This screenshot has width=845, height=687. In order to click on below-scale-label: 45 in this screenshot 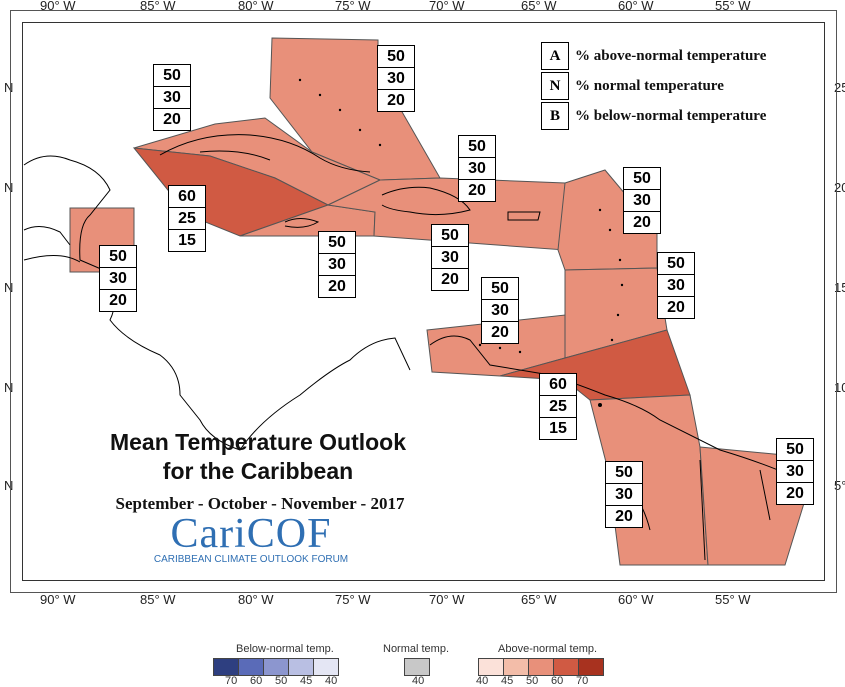, I will do `click(306, 681)`.